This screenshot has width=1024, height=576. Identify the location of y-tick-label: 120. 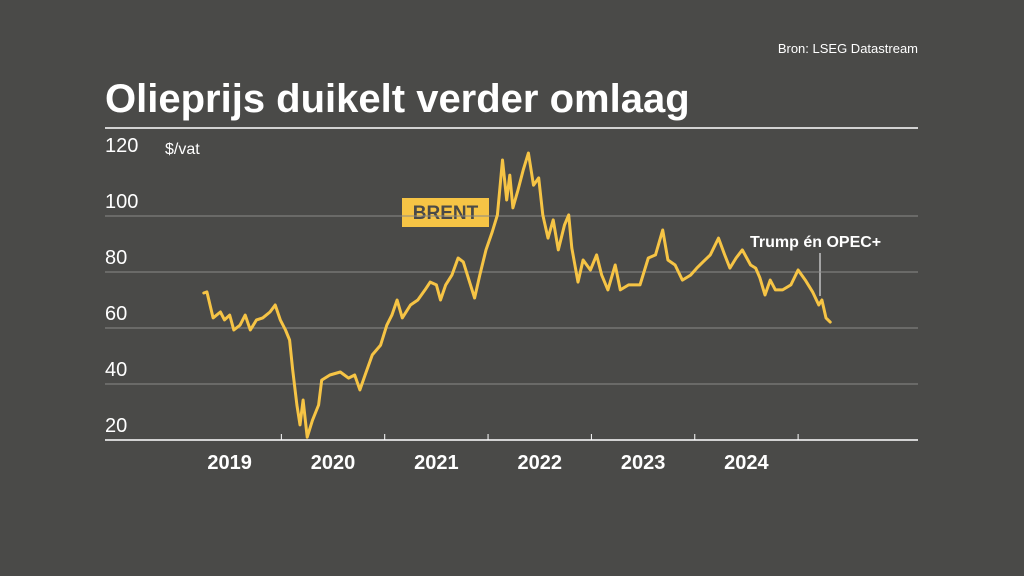
(121, 146).